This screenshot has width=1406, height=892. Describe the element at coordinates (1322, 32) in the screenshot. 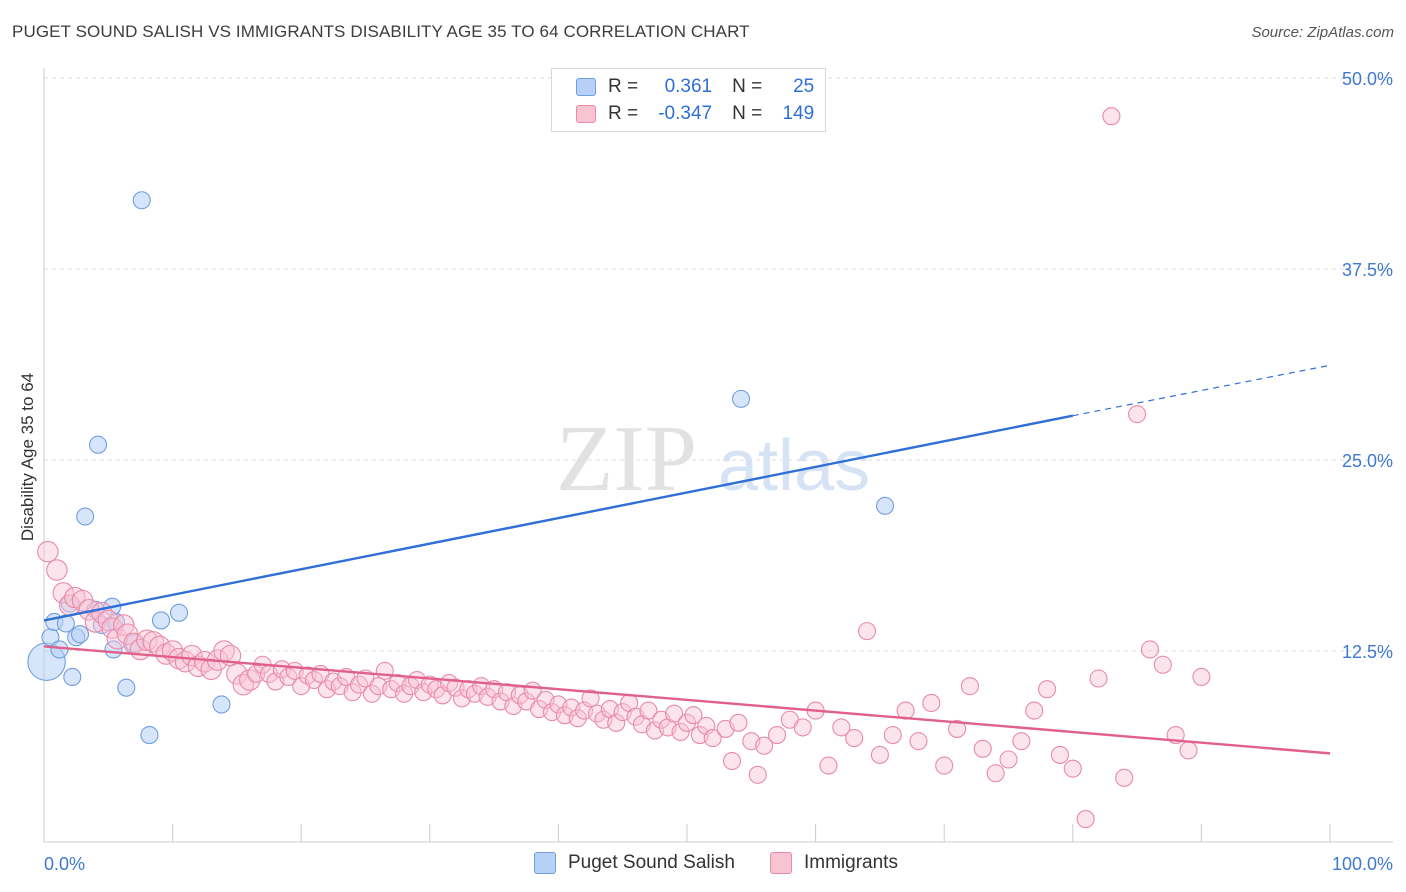

I see `source-label: Source: ZipAtlas.com` at that location.